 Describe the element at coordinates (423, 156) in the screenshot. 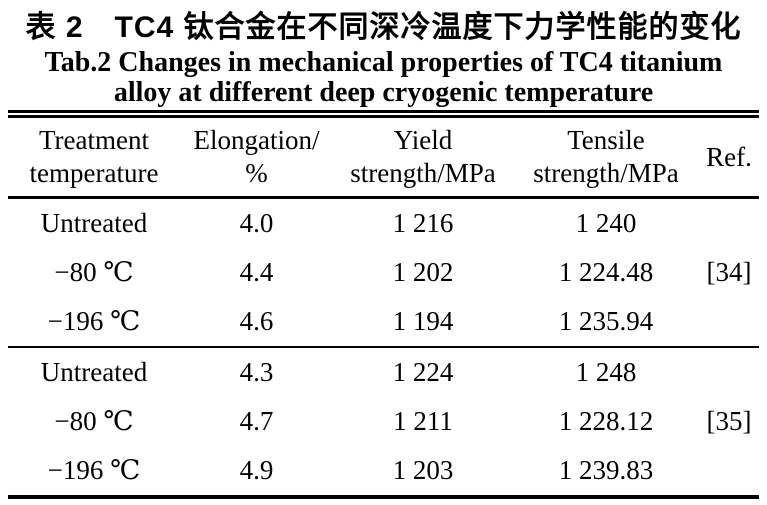

I see `header-yield-strength: Yield strength/MPa` at that location.